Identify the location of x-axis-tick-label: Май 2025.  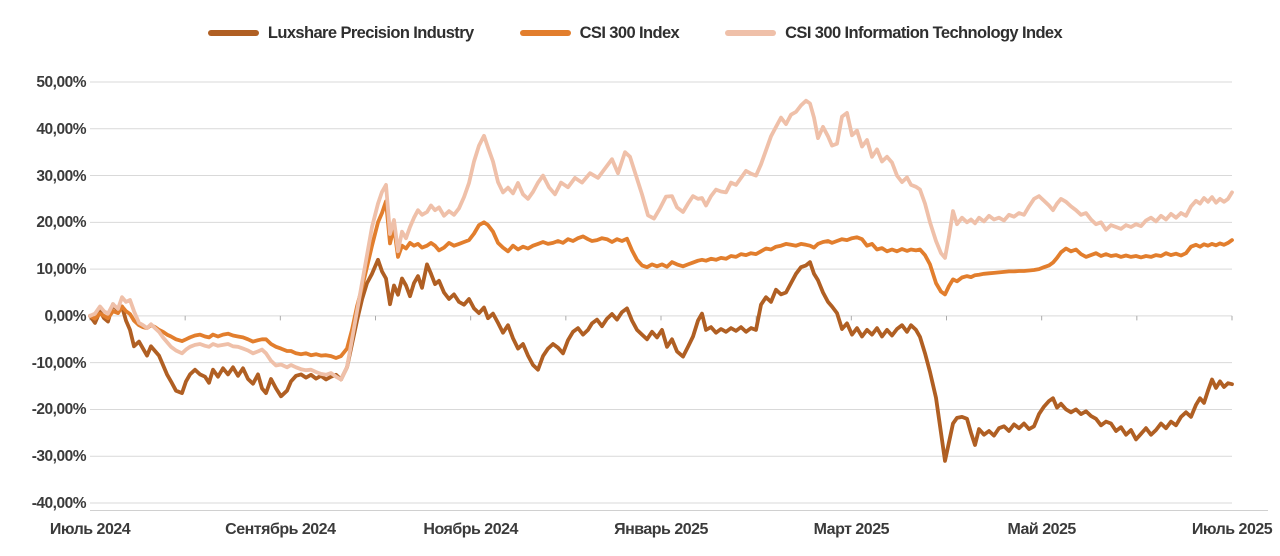
(1042, 529).